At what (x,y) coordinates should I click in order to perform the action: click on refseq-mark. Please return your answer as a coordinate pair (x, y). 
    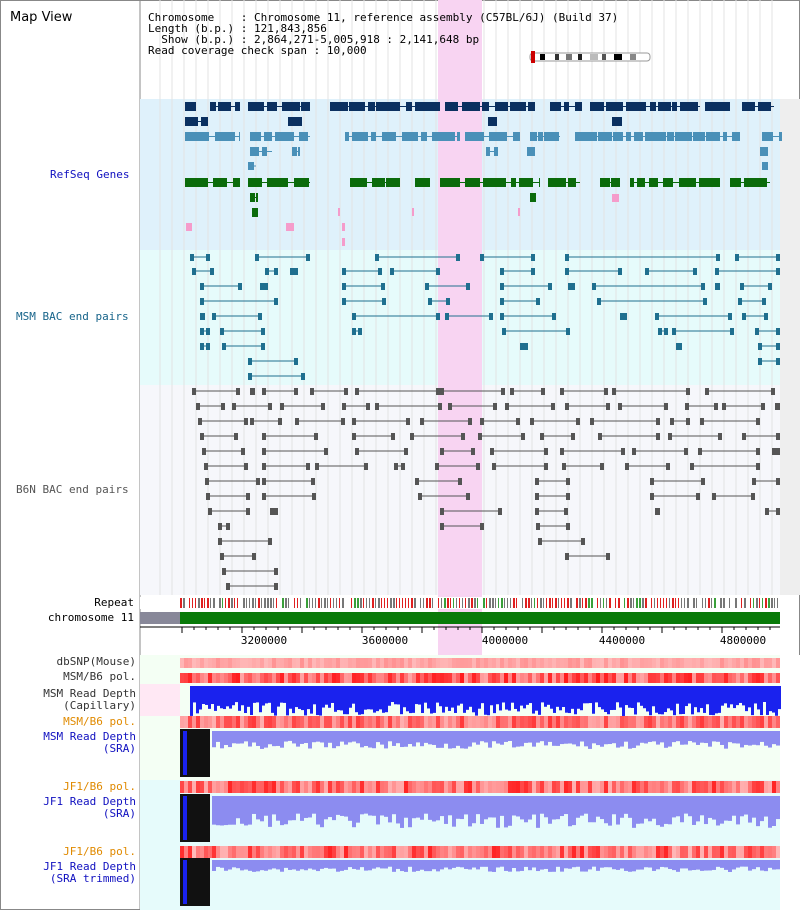
    Looking at the image, I should click on (339, 212).